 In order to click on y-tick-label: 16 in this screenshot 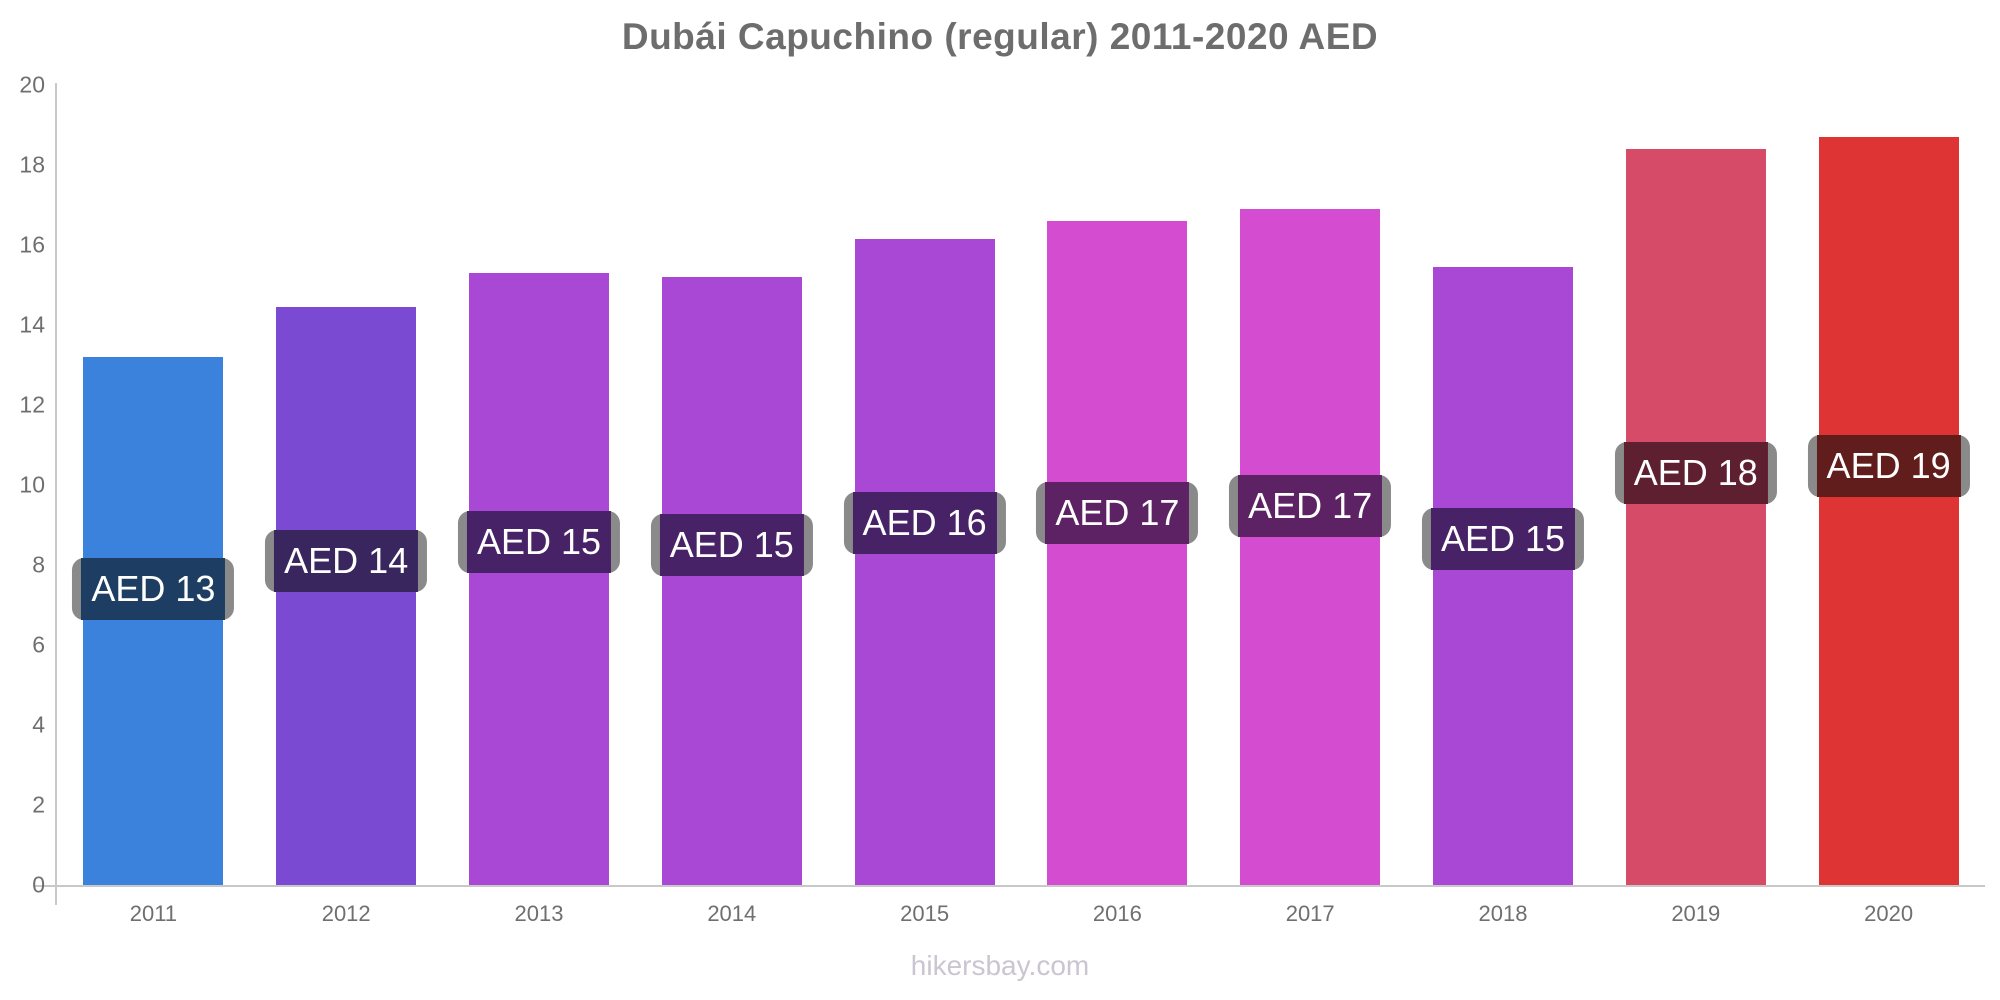, I will do `click(32, 244)`.